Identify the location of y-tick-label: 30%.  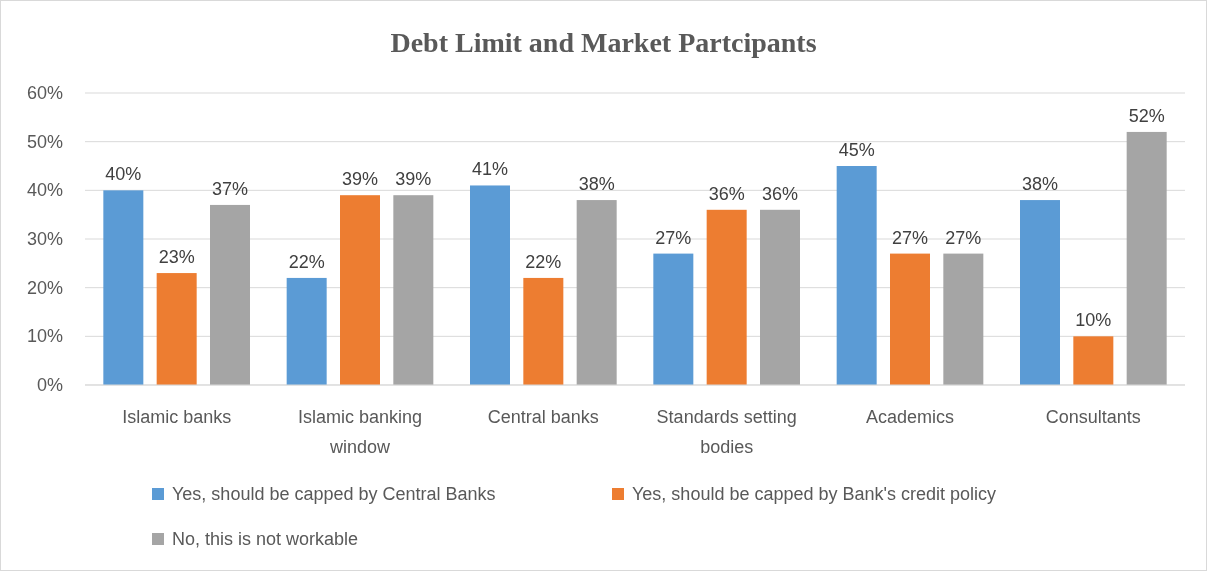
(44, 239).